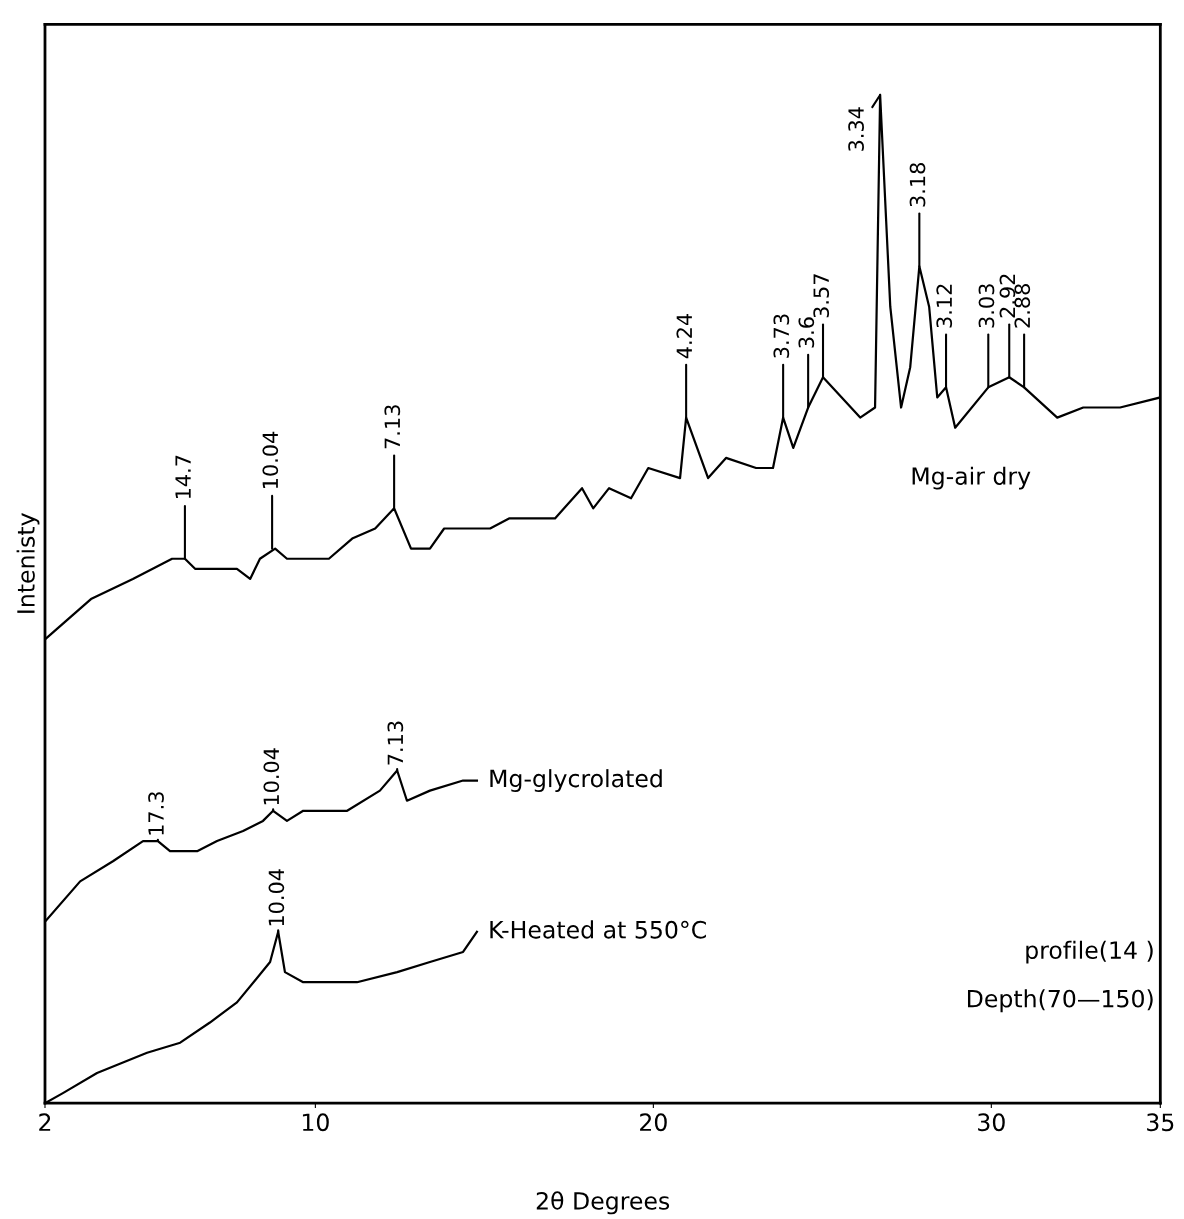 This screenshot has height=1219, width=1184. I want to click on series-label: Mg-glycrolated, so click(576, 780).